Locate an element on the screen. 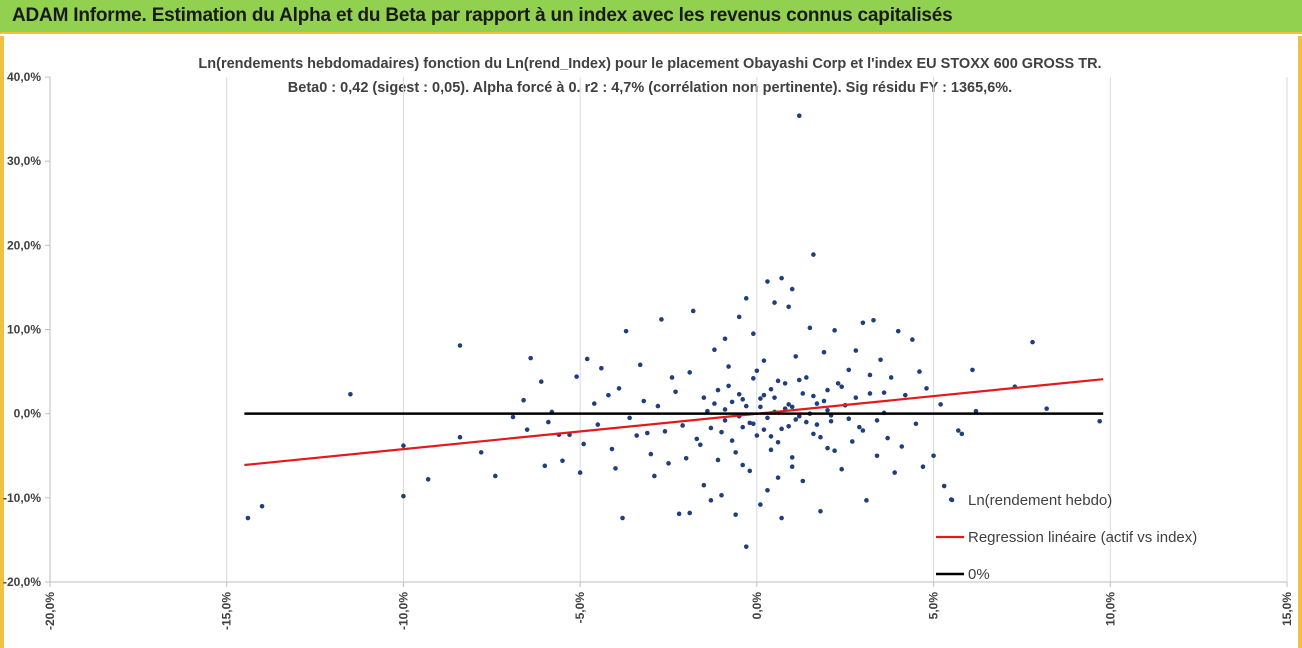  y-tick-label: 20,0% is located at coordinates (24, 245).